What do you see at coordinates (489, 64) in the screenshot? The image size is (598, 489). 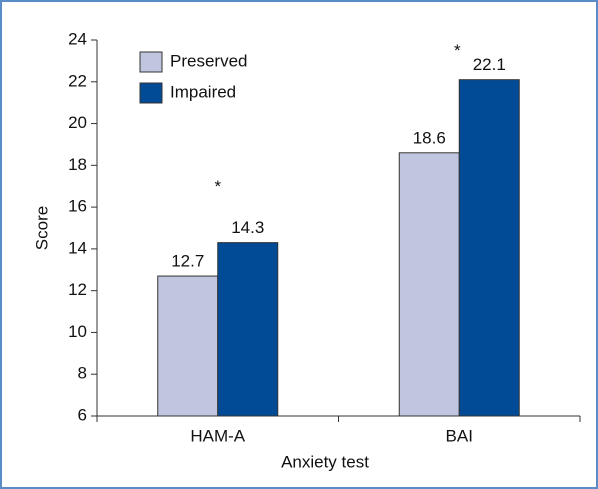 I see `data-label: 22.1` at bounding box center [489, 64].